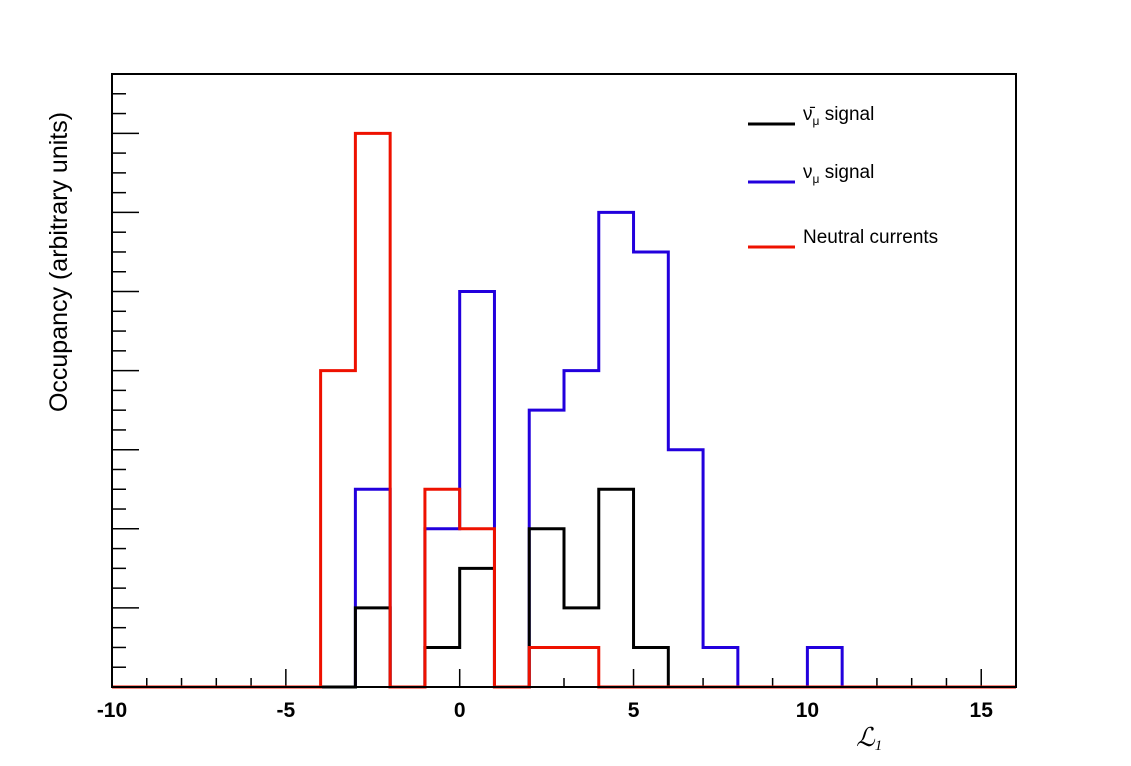 This screenshot has width=1131, height=766. Describe the element at coordinates (879, 746) in the screenshot. I see `x-axis-title-subscript: 1` at that location.